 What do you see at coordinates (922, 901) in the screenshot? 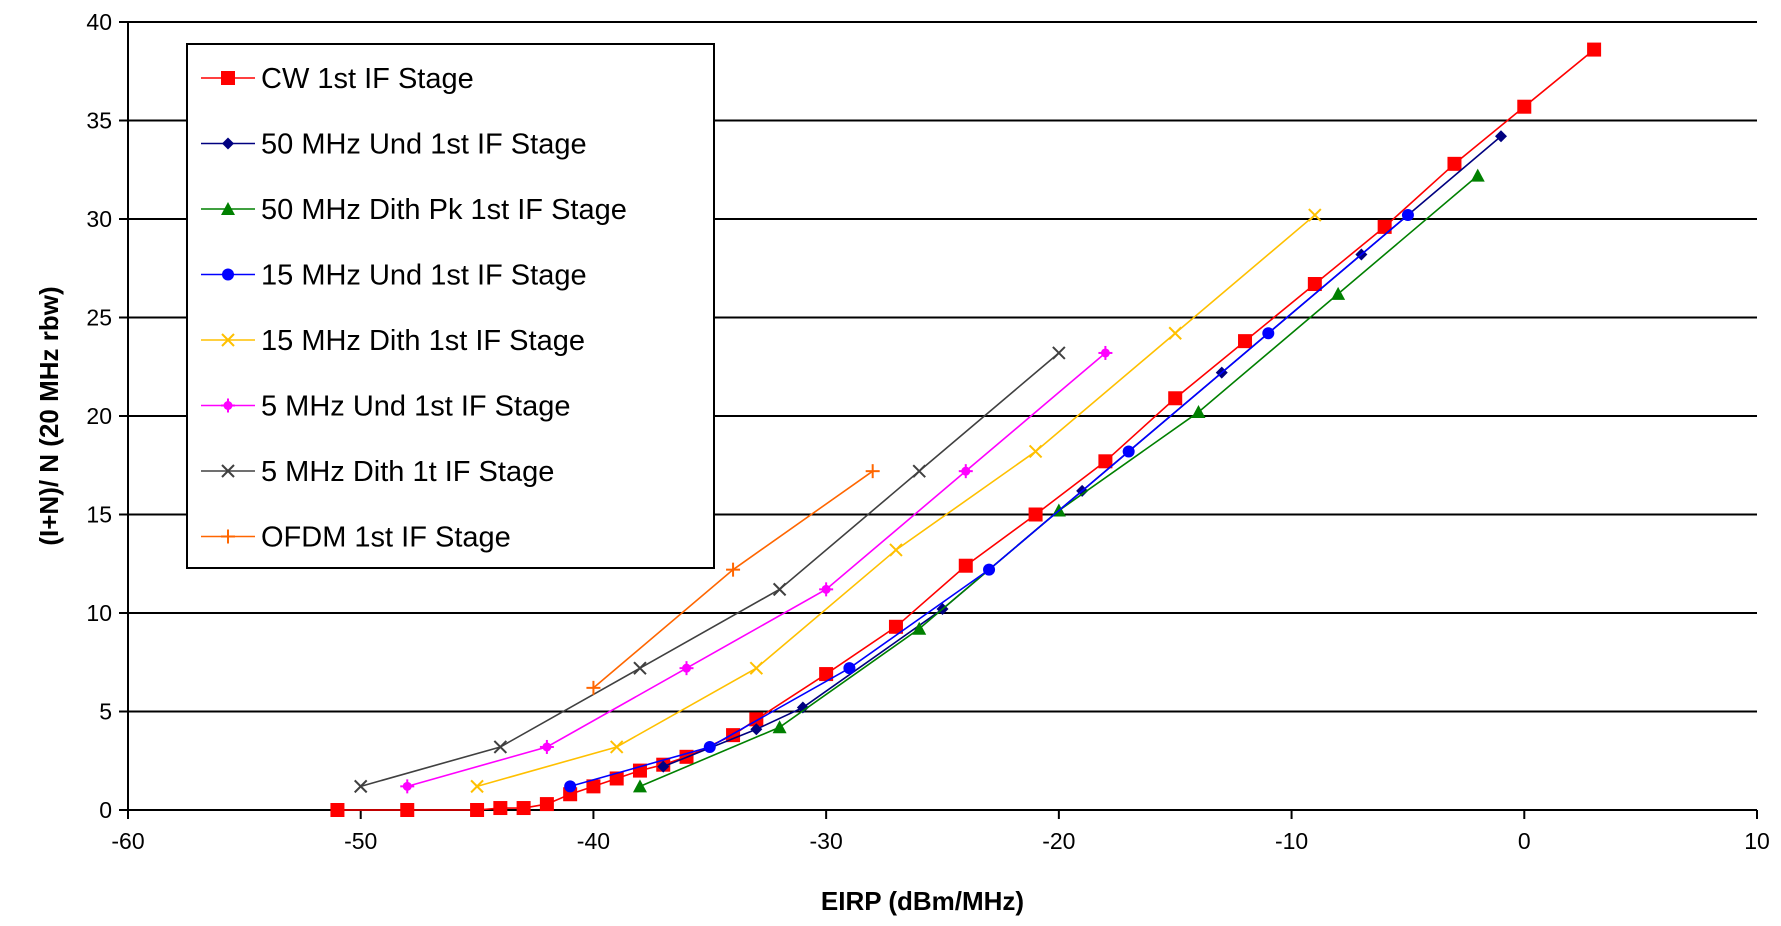
I see `x-axis-title: EIRP (dBm/MHz)` at bounding box center [922, 901].